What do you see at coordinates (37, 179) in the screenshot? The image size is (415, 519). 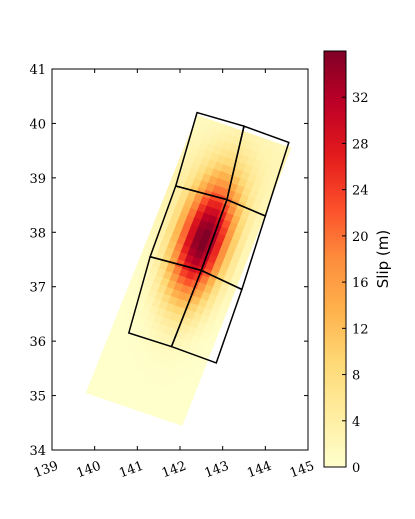 I see `y-tick-label: 39` at bounding box center [37, 179].